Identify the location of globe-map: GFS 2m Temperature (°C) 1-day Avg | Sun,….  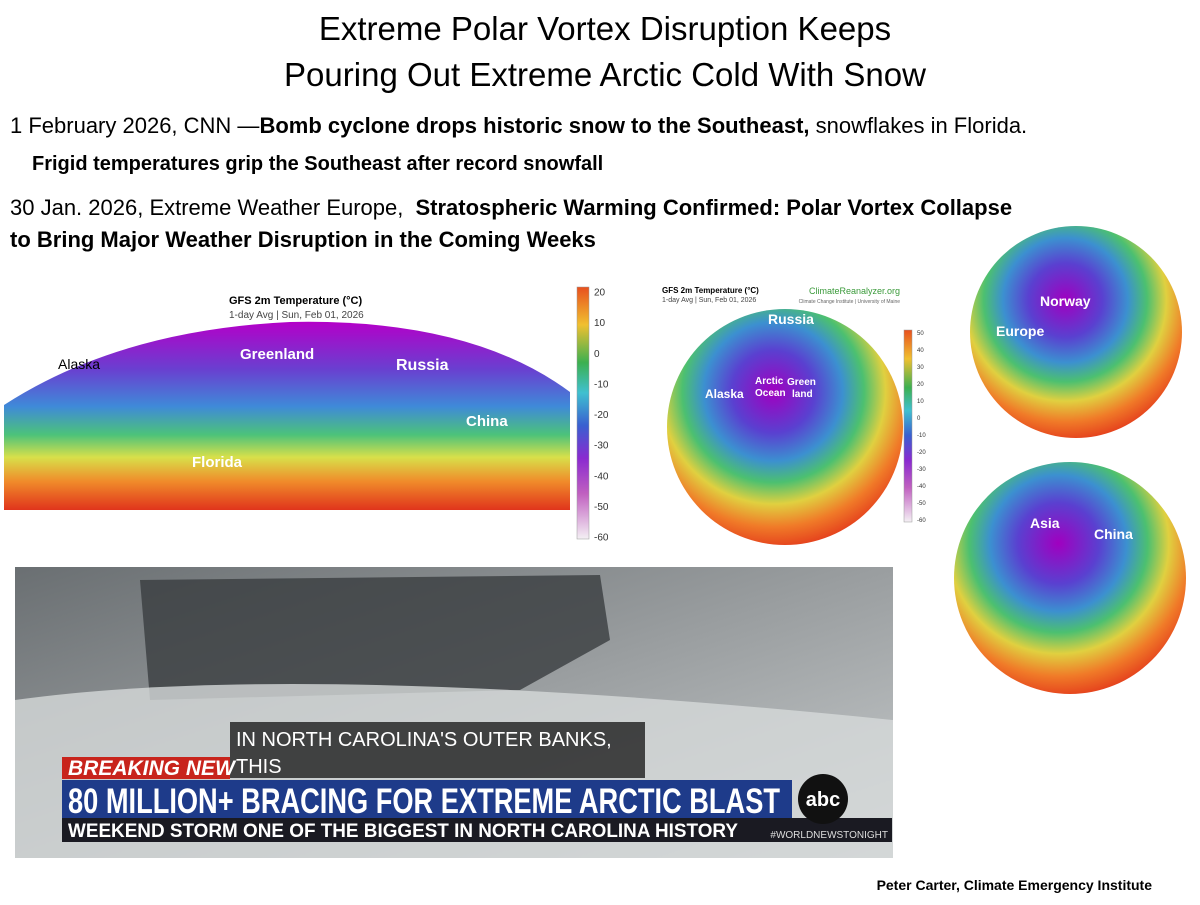
(787, 415).